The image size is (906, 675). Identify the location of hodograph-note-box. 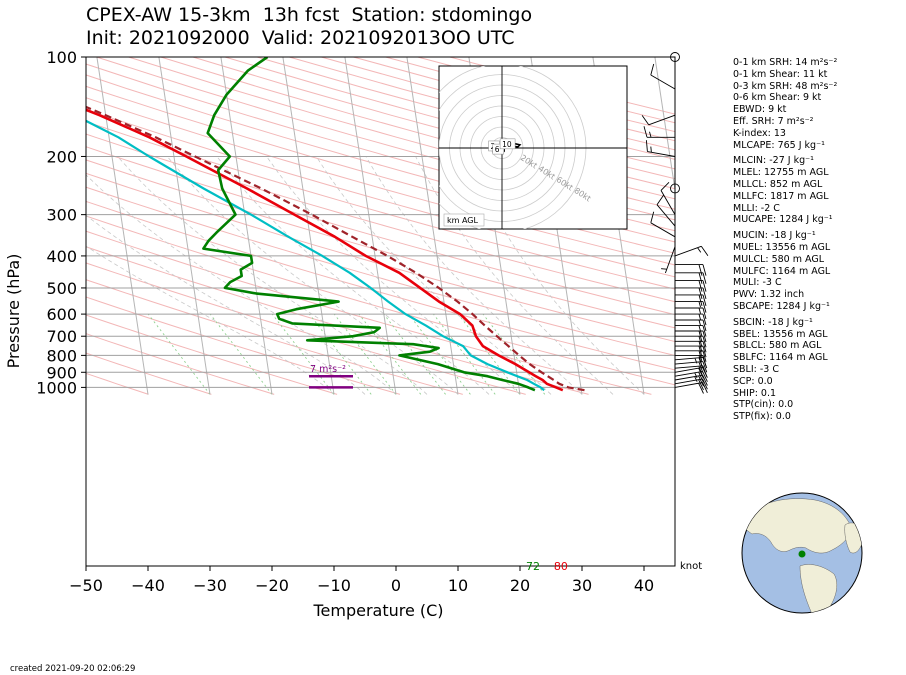
(464, 220).